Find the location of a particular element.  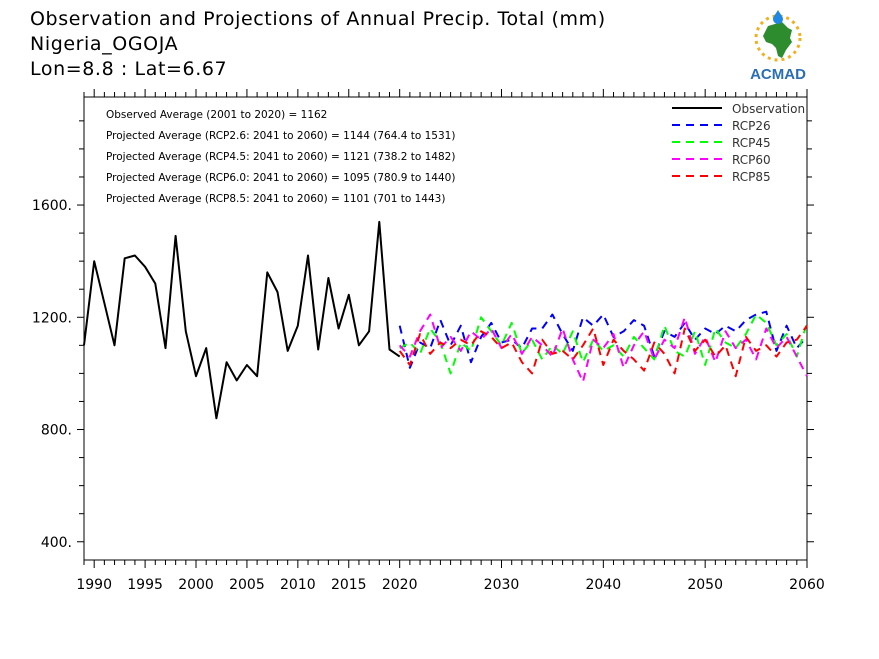

series-line-rcp45 is located at coordinates (603, 344).